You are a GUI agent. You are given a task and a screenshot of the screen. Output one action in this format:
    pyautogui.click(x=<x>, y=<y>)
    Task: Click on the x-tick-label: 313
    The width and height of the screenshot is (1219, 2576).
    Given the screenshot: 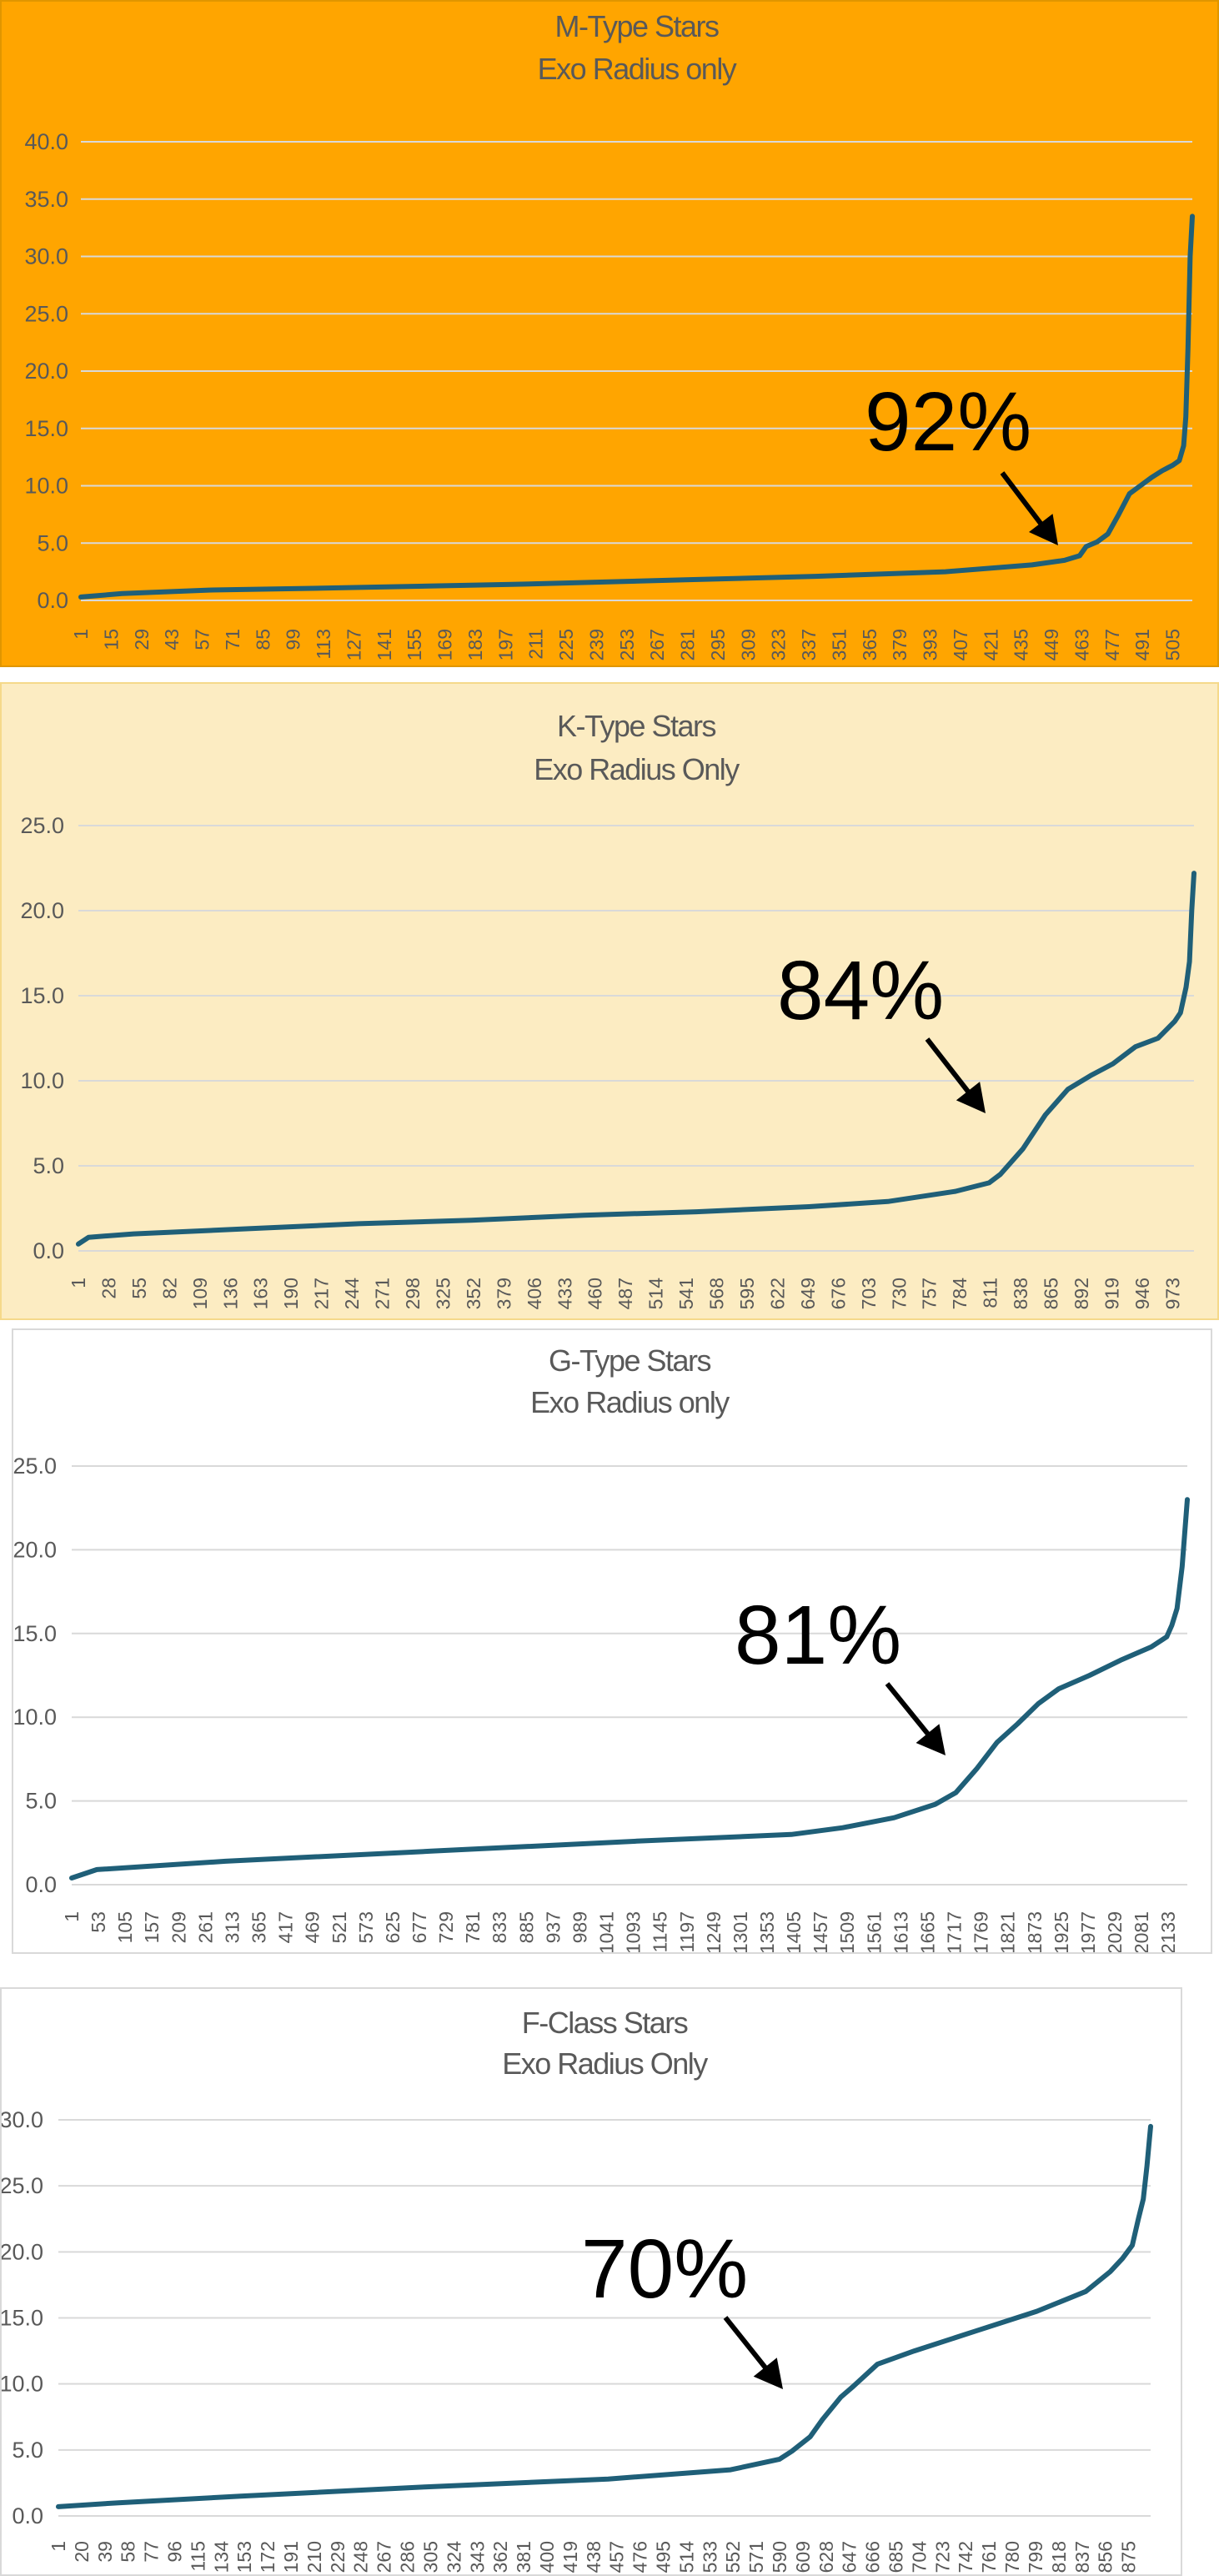 What is the action you would take?
    pyautogui.click(x=232, y=1927)
    